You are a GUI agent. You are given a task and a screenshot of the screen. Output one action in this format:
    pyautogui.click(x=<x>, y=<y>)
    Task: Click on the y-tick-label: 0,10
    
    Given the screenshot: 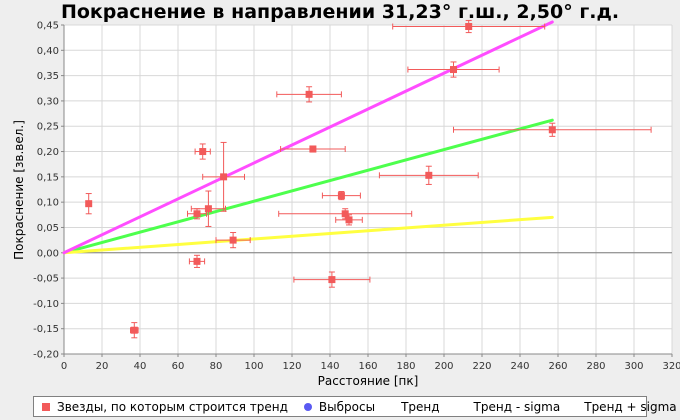 What is the action you would take?
    pyautogui.click(x=48, y=203)
    